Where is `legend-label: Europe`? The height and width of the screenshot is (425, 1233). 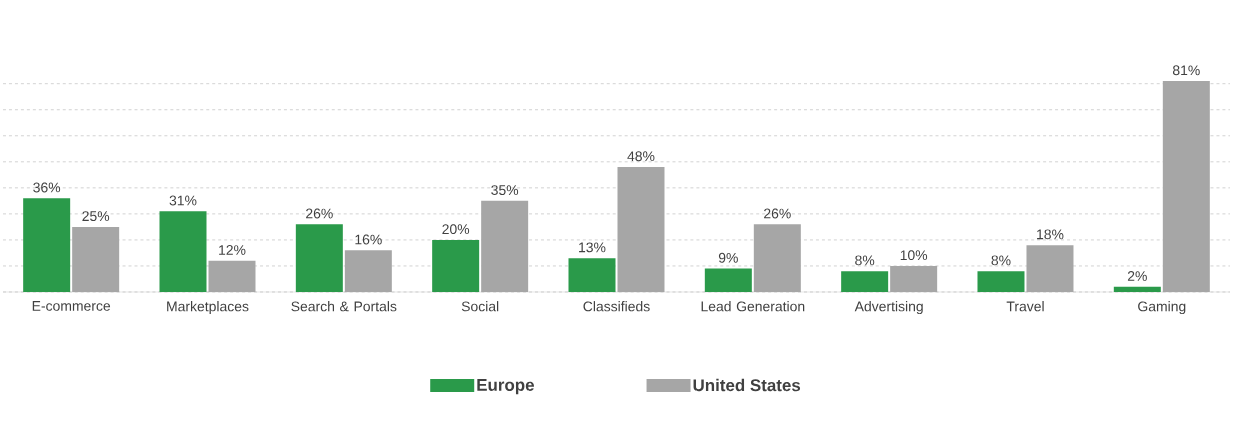 legend-label: Europe is located at coordinates (505, 387).